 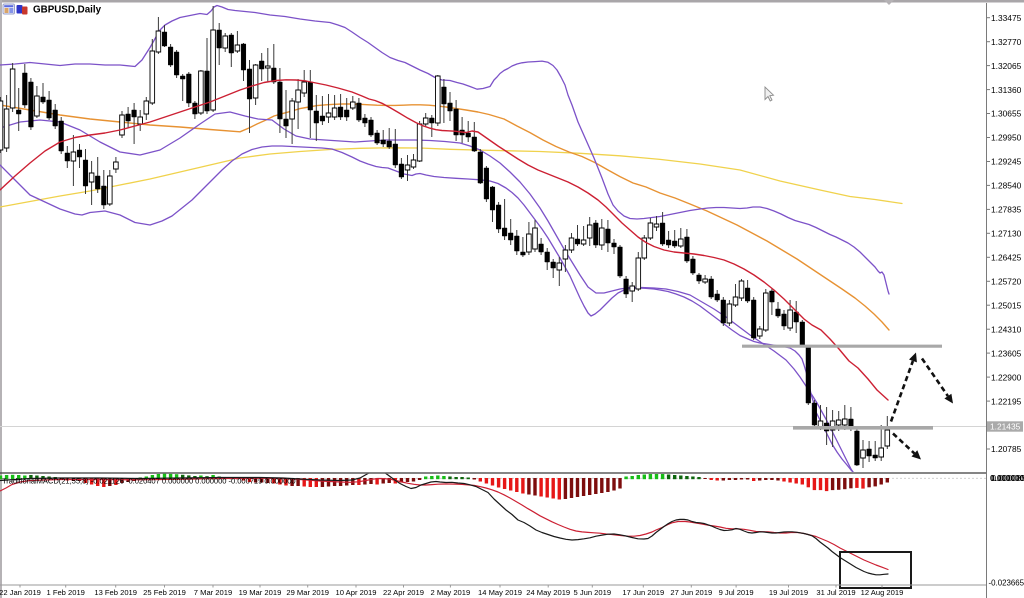 What do you see at coordinates (788, 592) in the screenshot?
I see `svg-text: 19 Jul 2019` at bounding box center [788, 592].